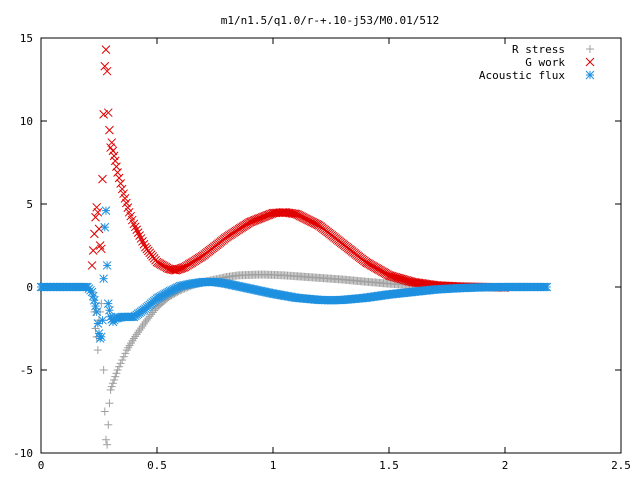 The height and width of the screenshot is (480, 640). I want to click on x-tick-label: 0.5, so click(157, 465).